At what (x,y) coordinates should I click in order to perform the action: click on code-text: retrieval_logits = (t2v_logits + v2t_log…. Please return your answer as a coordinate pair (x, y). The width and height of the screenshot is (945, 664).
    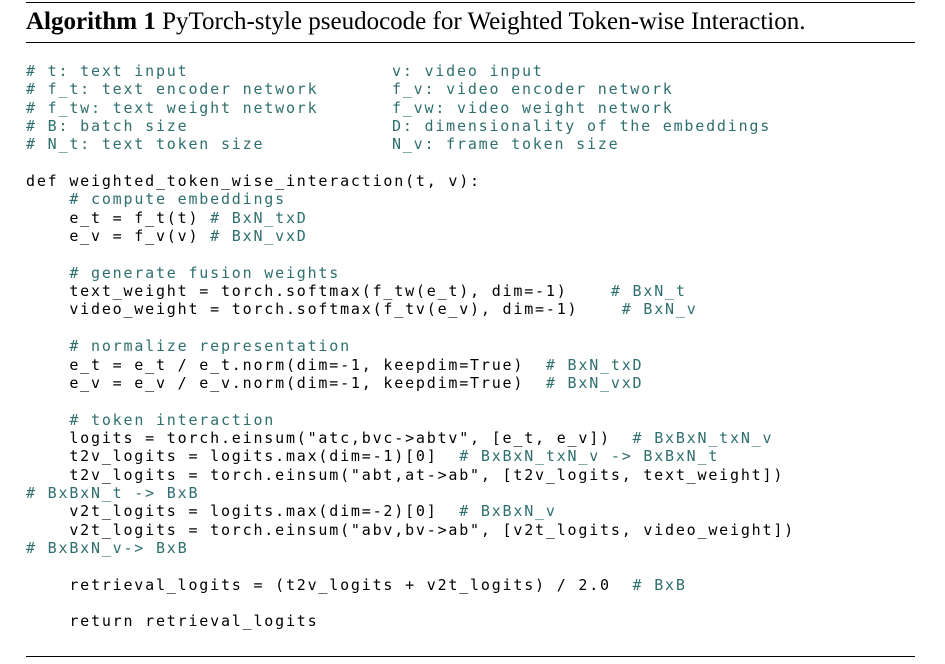
    Looking at the image, I should click on (329, 584).